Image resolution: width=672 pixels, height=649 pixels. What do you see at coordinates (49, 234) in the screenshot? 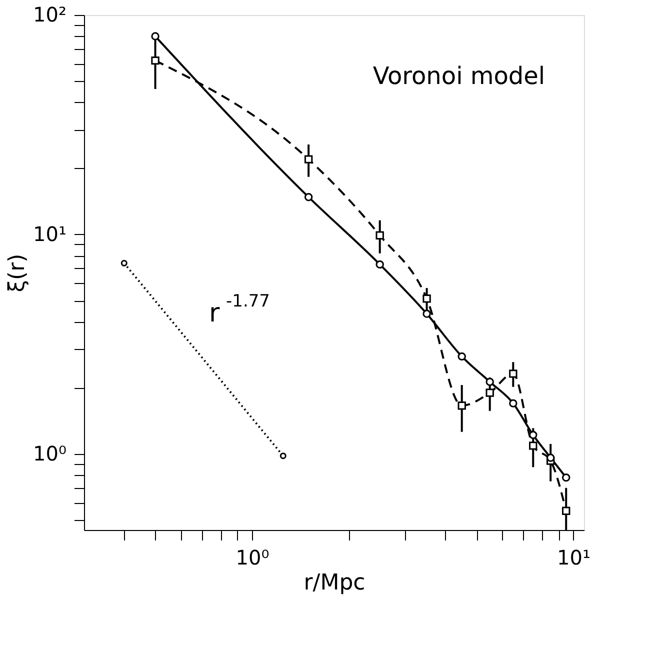
I see `y-tick-label: 10¹` at bounding box center [49, 234].